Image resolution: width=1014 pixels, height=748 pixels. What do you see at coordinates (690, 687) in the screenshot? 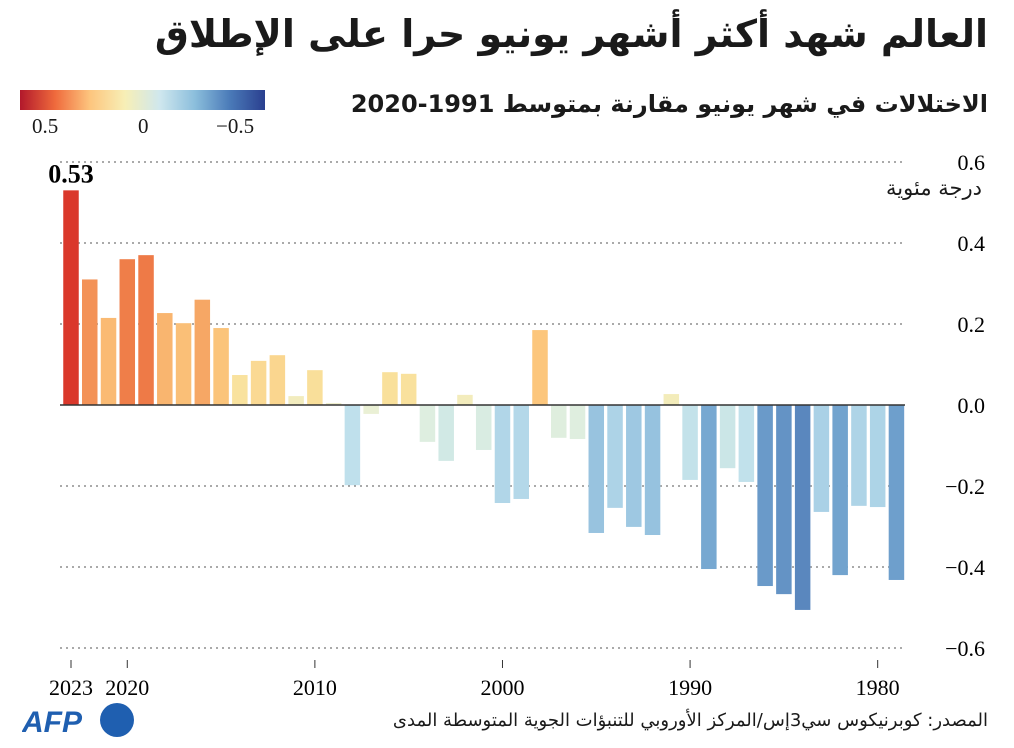
I see `x-tick-label: 1990` at bounding box center [690, 687].